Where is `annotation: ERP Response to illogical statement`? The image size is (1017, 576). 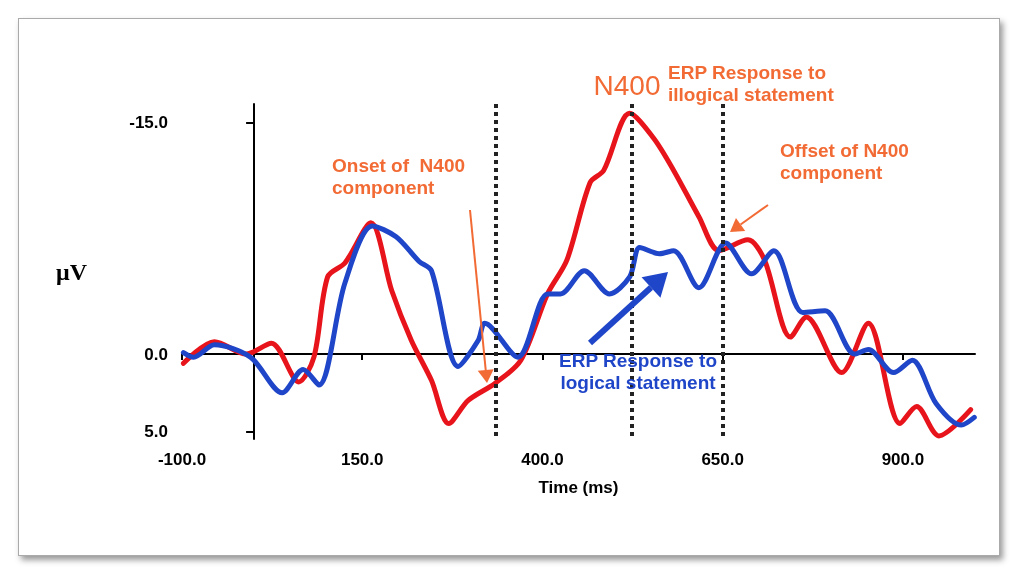
annotation: ERP Response to illogical statement is located at coordinates (751, 84).